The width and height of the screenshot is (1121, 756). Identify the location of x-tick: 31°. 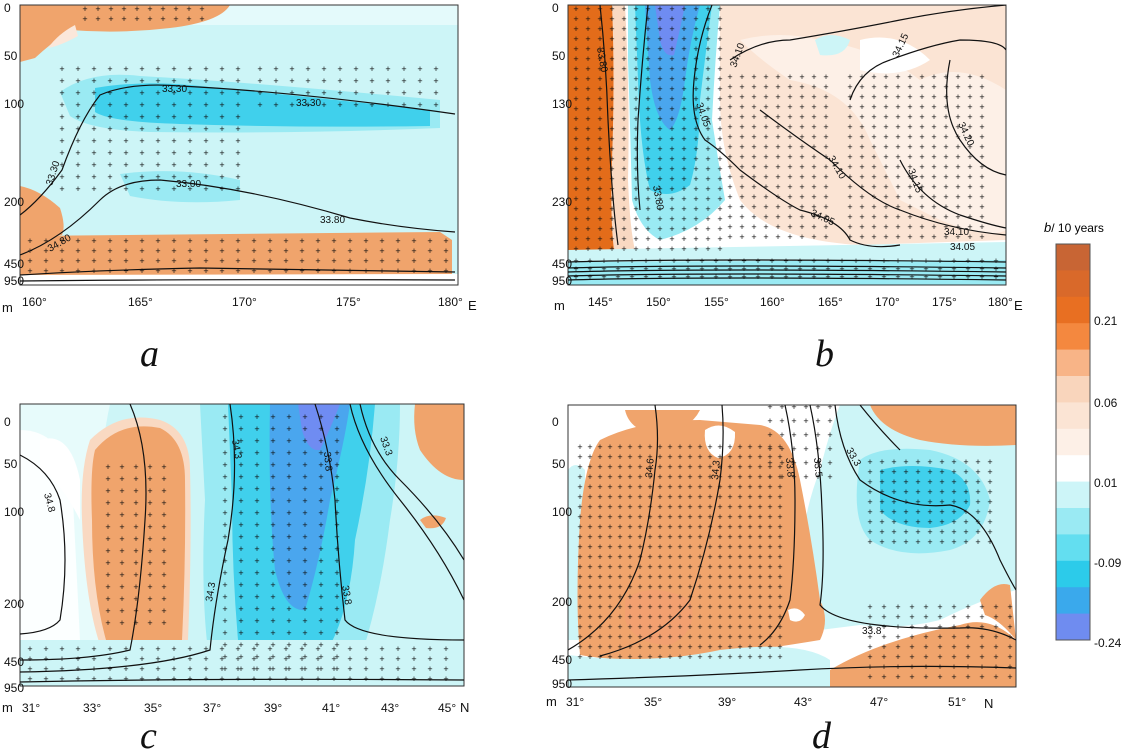
(575, 702).